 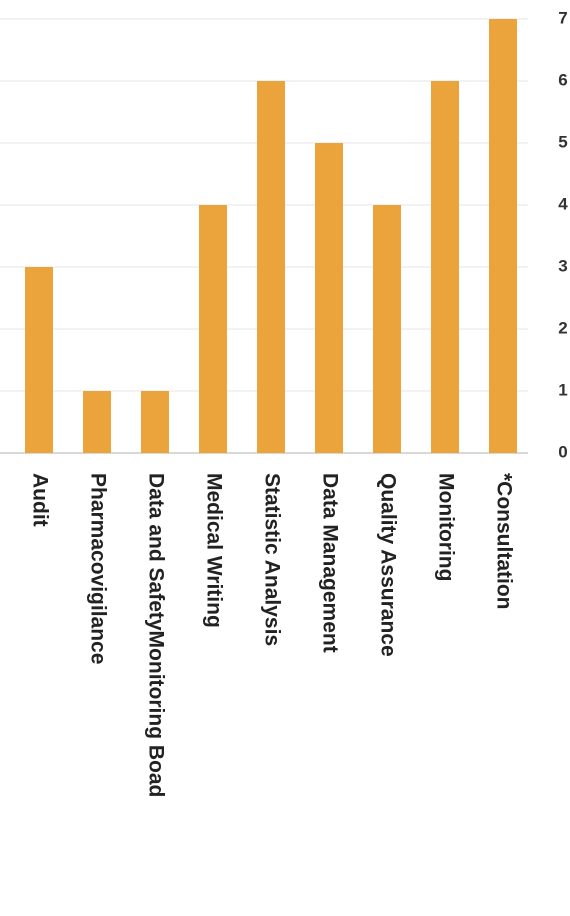 I want to click on y-tick-label: 5, so click(x=562, y=141).